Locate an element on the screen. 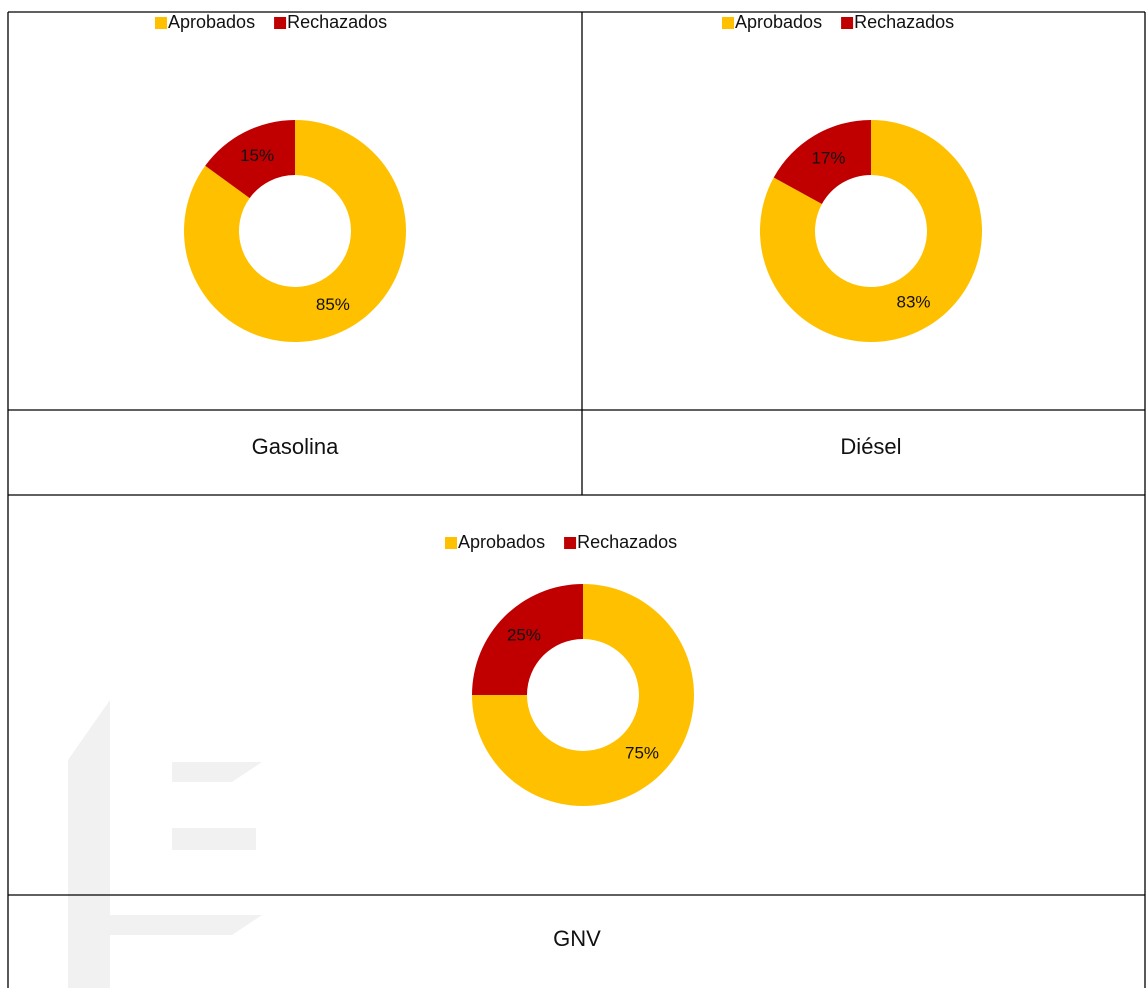  caption: Diésel is located at coordinates (870, 446).